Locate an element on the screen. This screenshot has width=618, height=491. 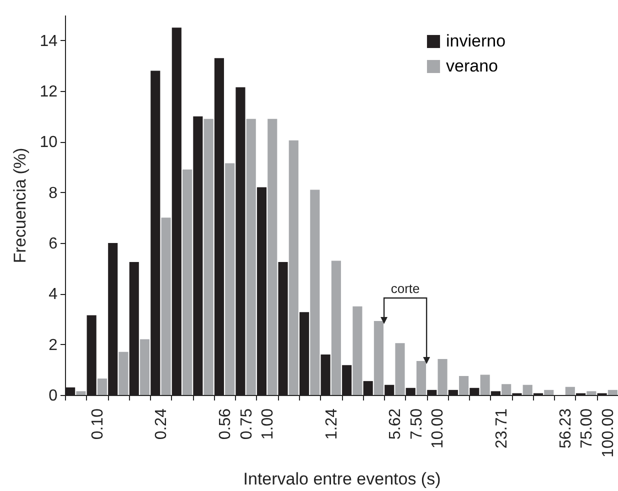
y-tick-label: 8 is located at coordinates (53, 193).